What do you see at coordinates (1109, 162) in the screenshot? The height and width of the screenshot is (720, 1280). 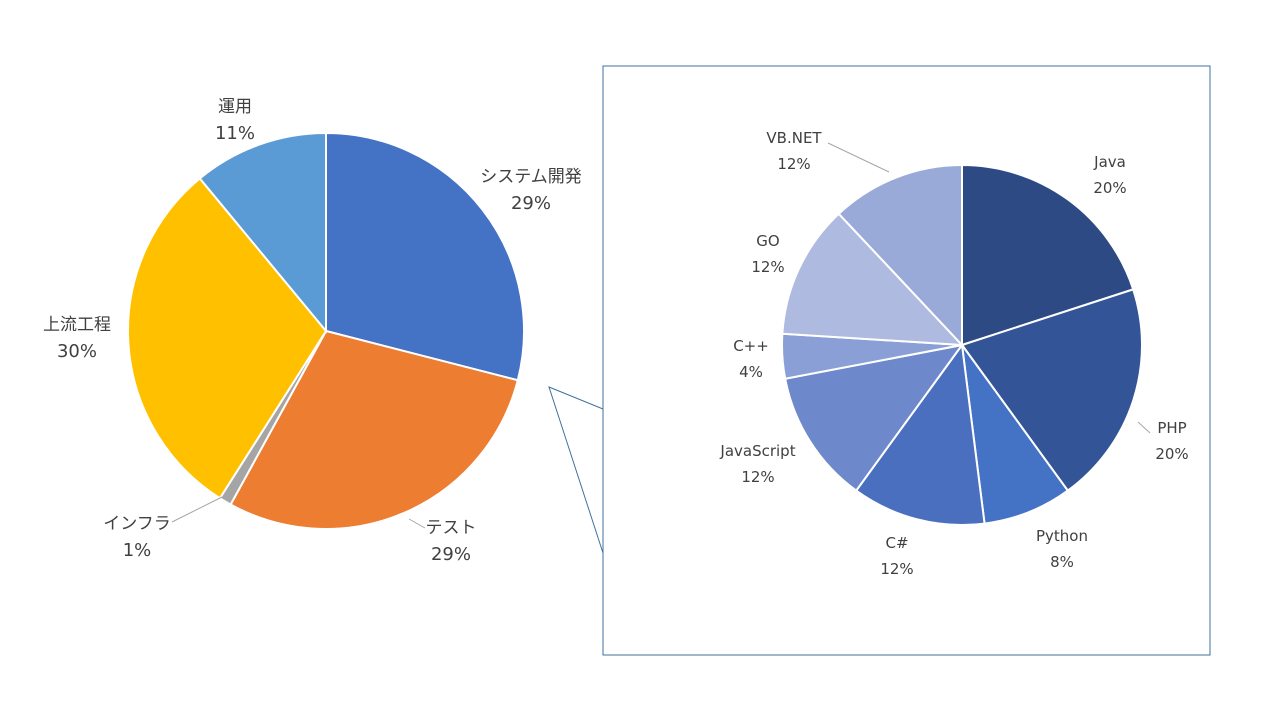 I see `data-label-name: Java` at bounding box center [1109, 162].